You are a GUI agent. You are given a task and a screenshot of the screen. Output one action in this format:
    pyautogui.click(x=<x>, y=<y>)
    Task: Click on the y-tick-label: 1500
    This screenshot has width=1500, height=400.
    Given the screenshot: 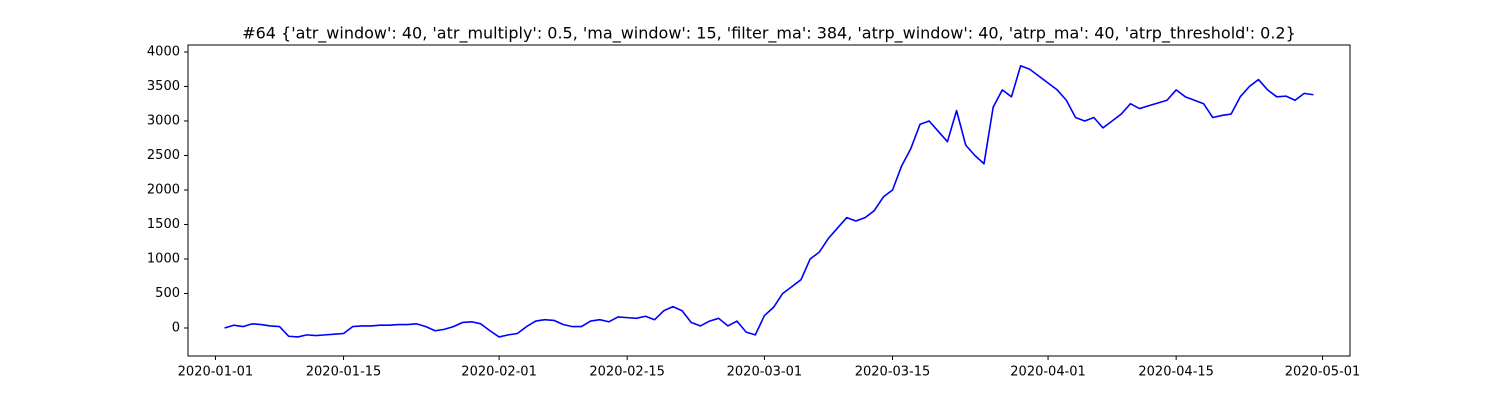 What is the action you would take?
    pyautogui.click(x=163, y=224)
    